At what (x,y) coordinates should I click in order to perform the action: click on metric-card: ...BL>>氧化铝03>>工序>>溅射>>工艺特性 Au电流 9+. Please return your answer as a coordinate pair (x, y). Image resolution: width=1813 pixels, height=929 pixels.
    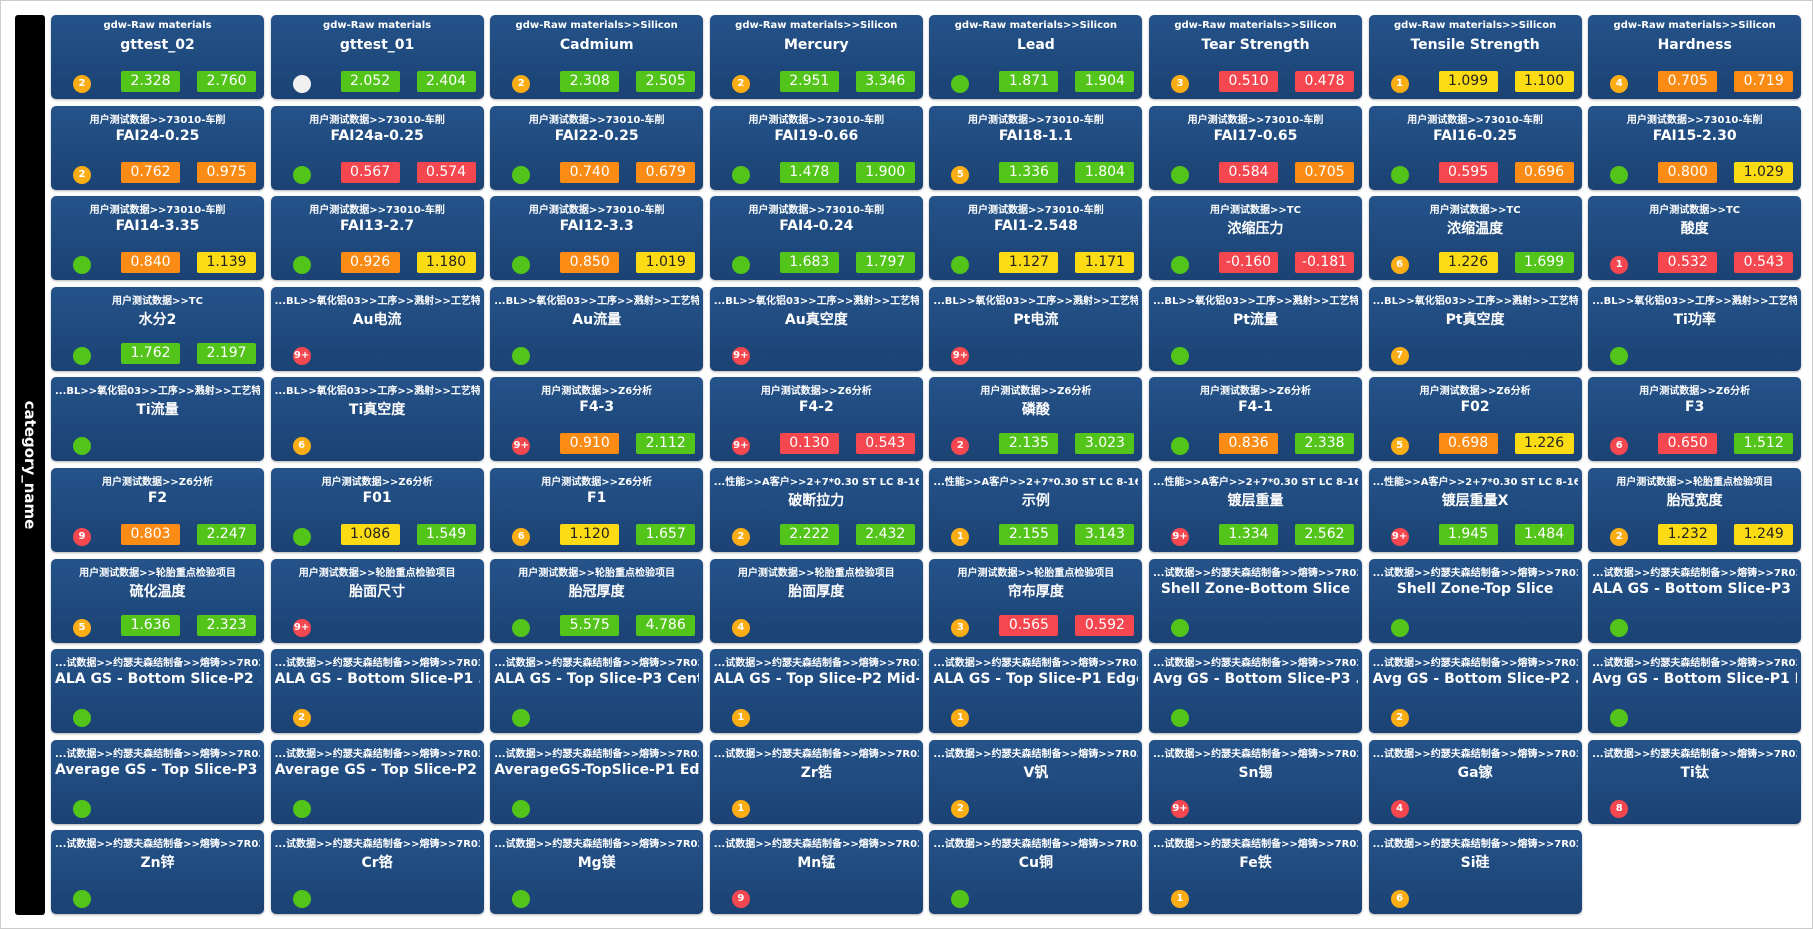
    Looking at the image, I should click on (377, 328).